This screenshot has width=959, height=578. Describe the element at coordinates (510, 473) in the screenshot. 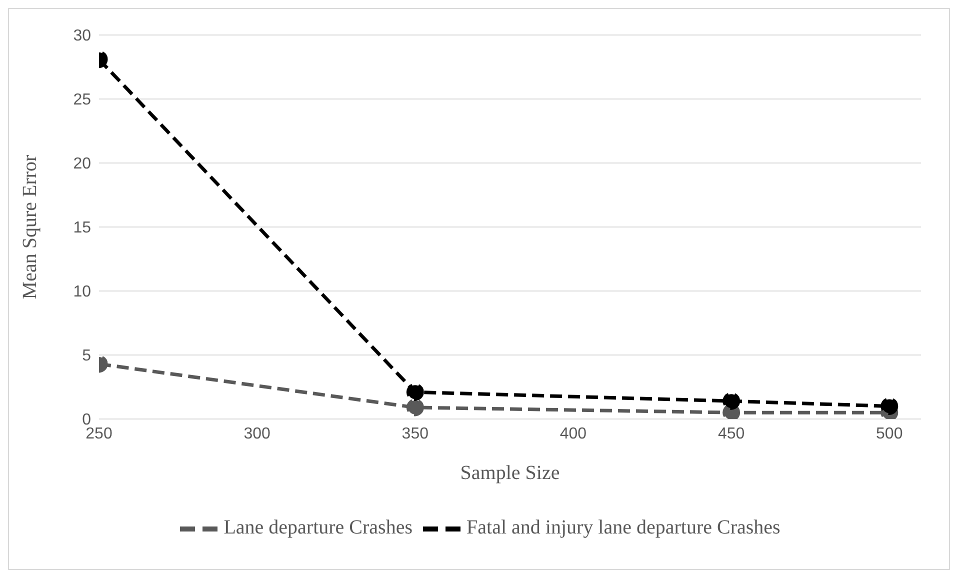

I see `x-axis-title: Sample Size` at that location.